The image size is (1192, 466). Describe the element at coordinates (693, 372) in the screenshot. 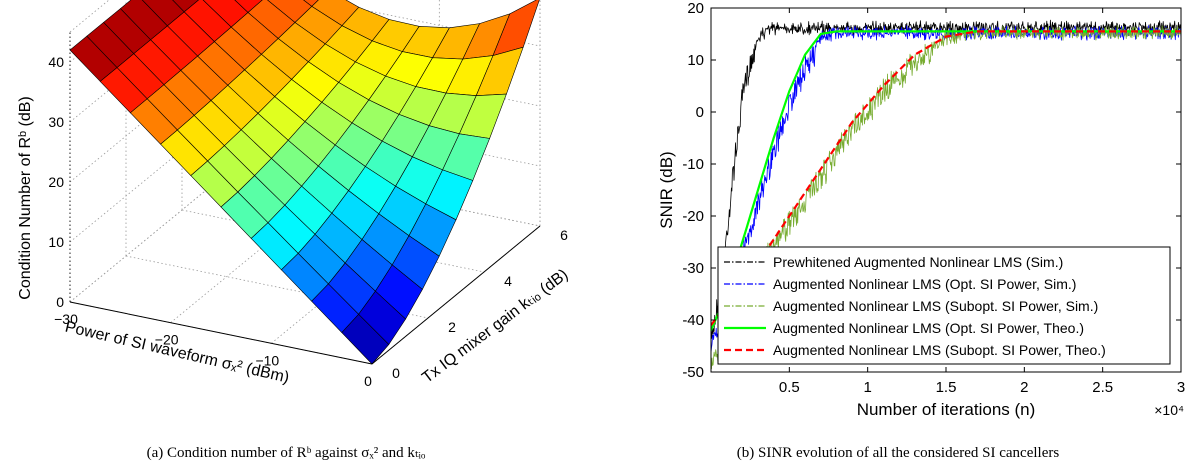

I see `y-tick-label: -50` at that location.